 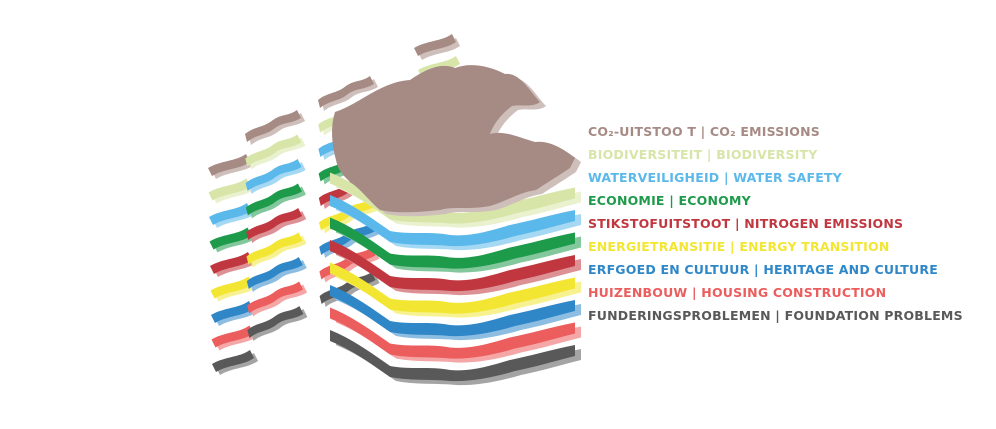 I want to click on legend-item-biodiversity: BIODIVERSITEIT | BIODIVERSITY, so click(x=703, y=154).